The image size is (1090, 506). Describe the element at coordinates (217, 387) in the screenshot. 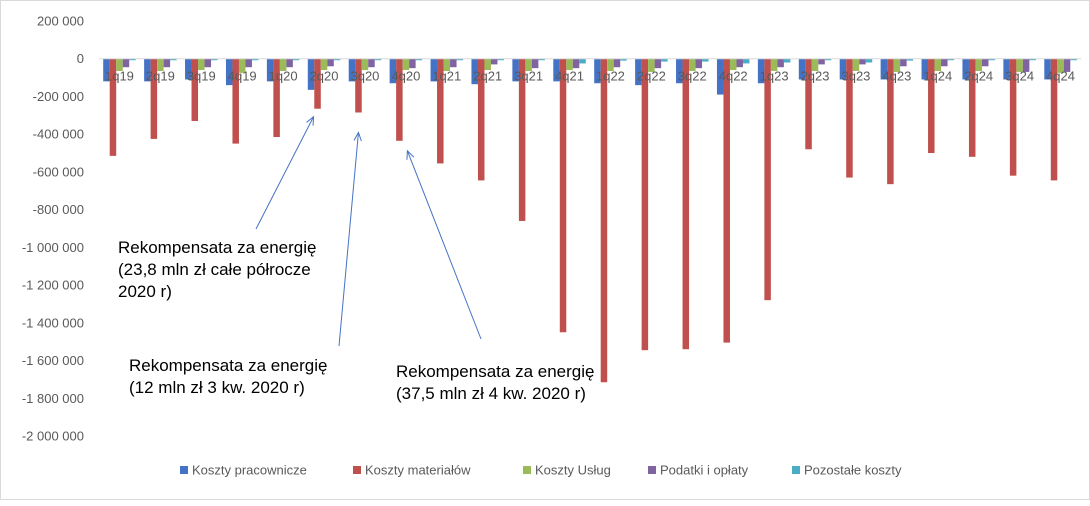

I see `annotation-text: (12 mln zł 3 kw. 2020 r)` at that location.